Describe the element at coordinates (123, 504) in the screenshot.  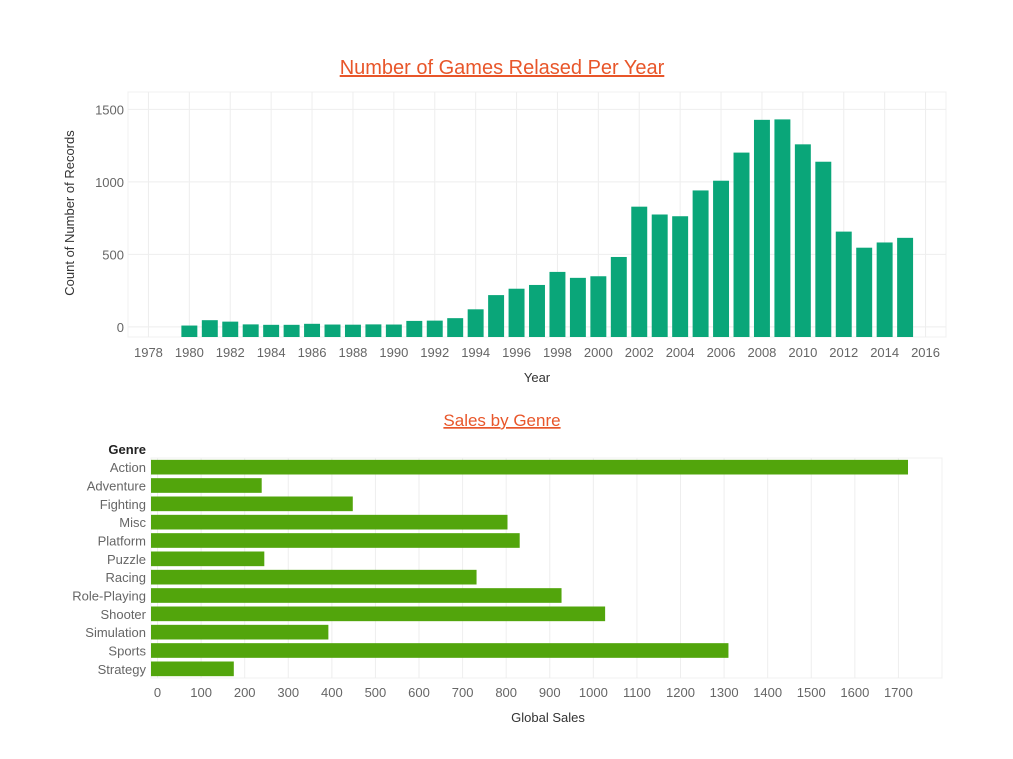
I see `genre-label: Fighting` at that location.